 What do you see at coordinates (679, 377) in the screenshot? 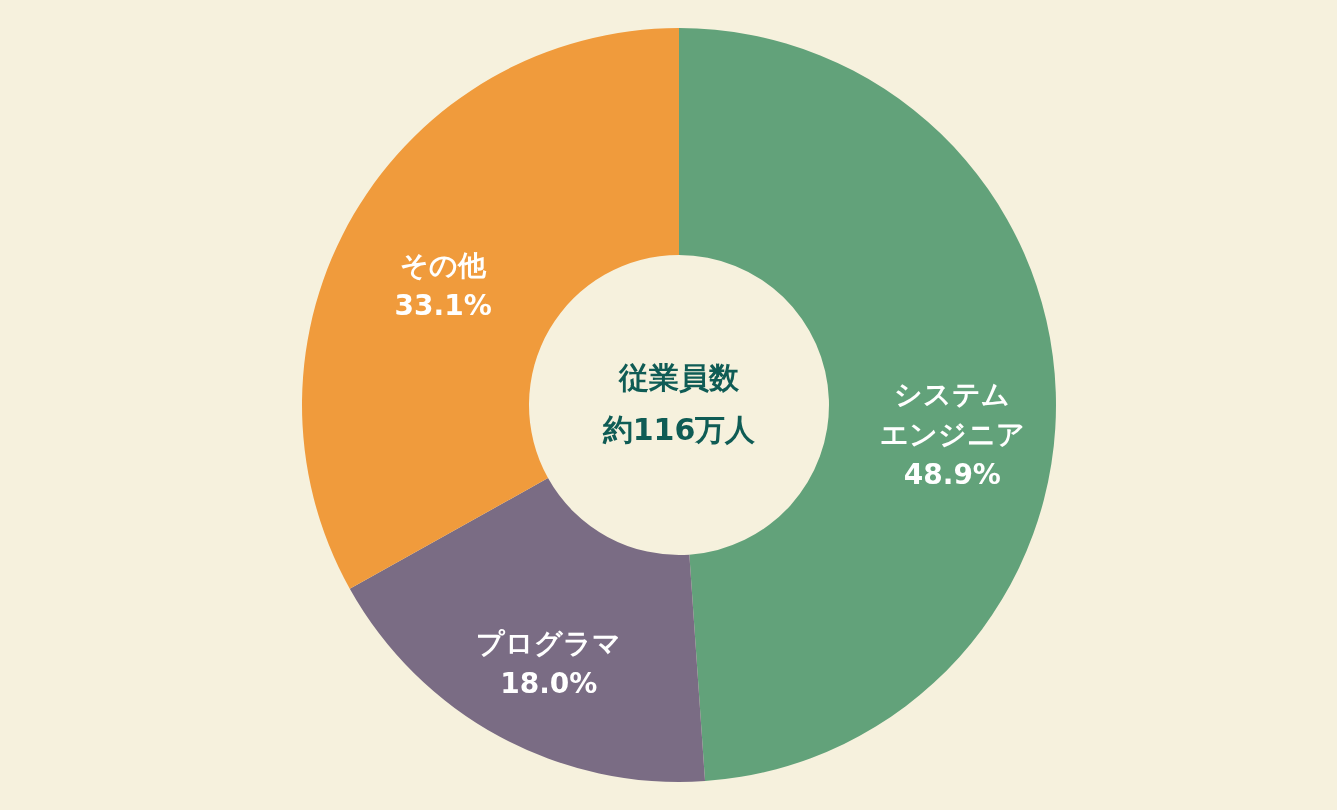
I see `text: 従業員数` at bounding box center [679, 377].